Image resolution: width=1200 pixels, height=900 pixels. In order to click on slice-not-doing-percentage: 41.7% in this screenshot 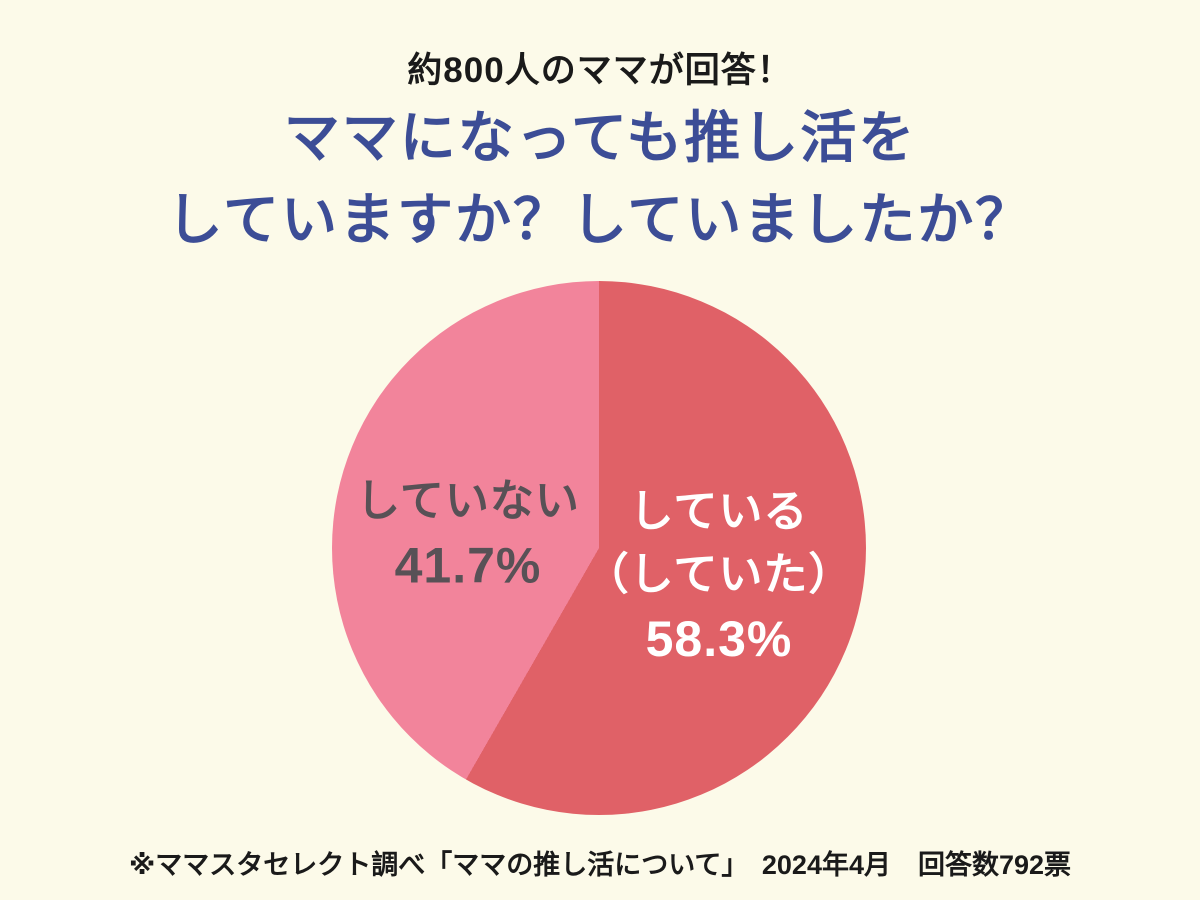, I will do `click(468, 565)`.